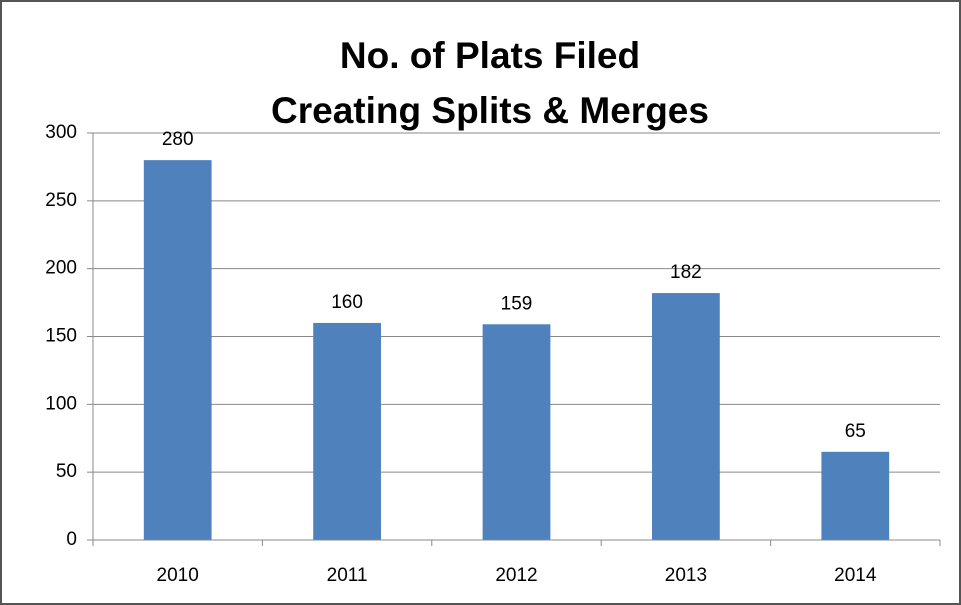  What do you see at coordinates (61, 132) in the screenshot?
I see `y-tick-label: 300` at bounding box center [61, 132].